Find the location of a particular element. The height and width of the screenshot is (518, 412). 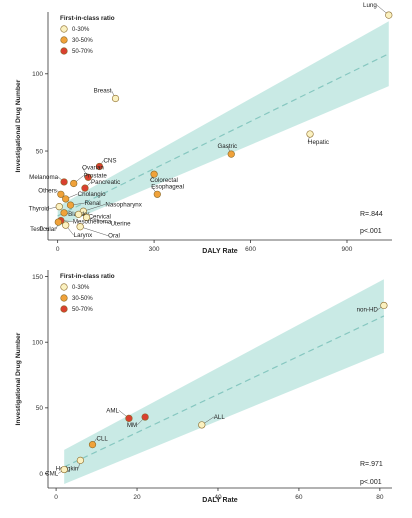

point-label: Others is located at coordinates (47, 190).